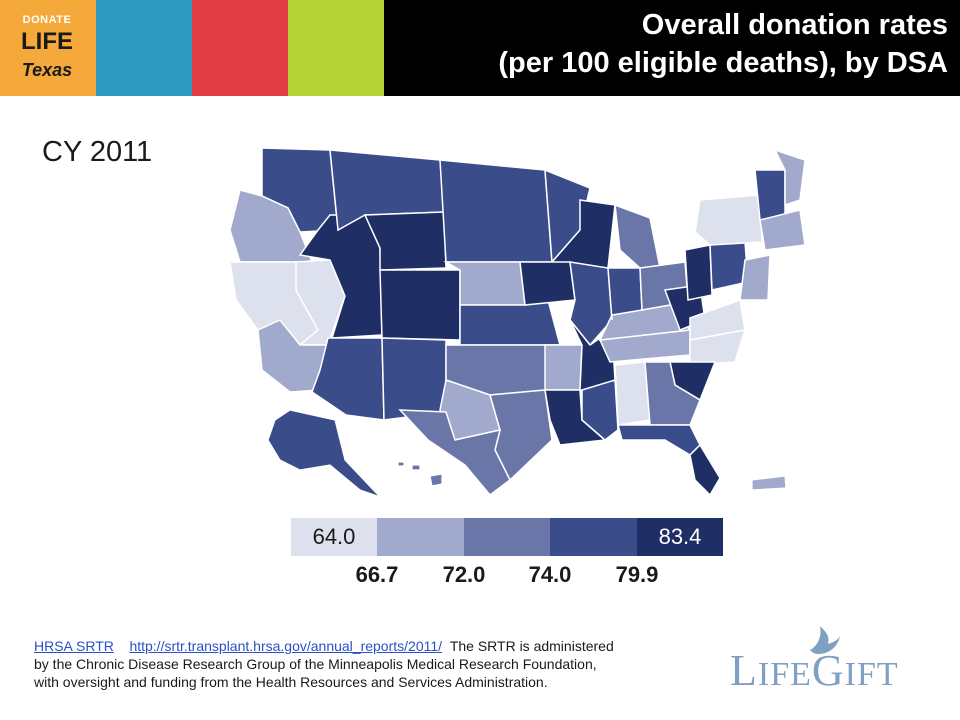 The height and width of the screenshot is (720, 960). Describe the element at coordinates (144, 48) in the screenshot. I see `stripe-blue` at that location.